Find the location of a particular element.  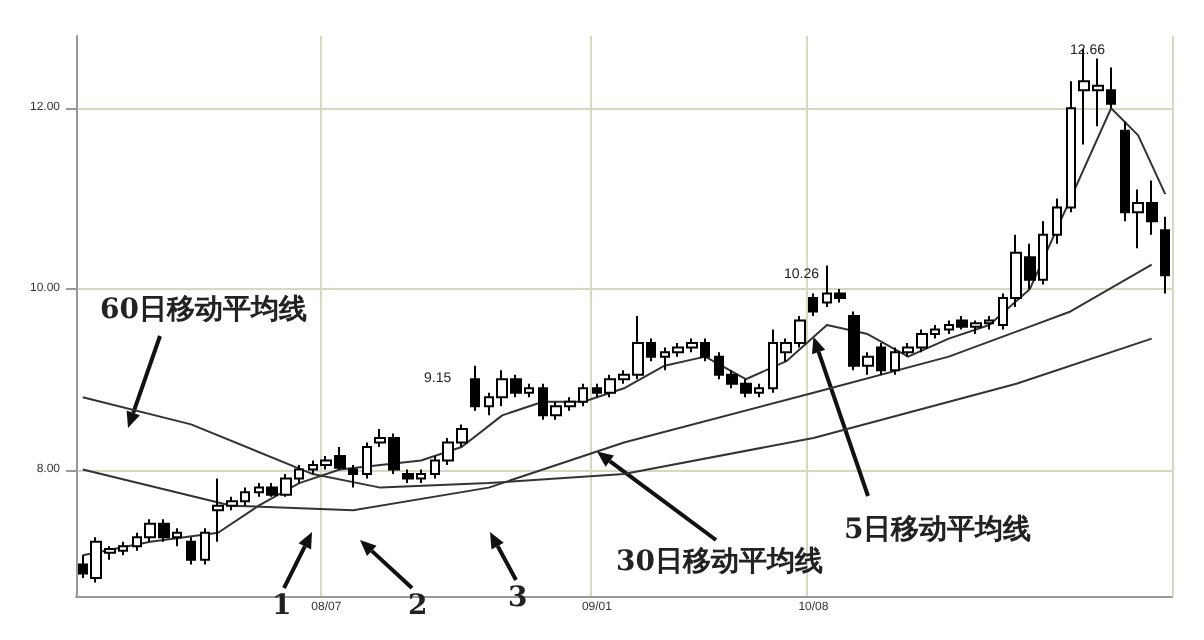

annotation: 60日移动平均线 is located at coordinates (203, 310).